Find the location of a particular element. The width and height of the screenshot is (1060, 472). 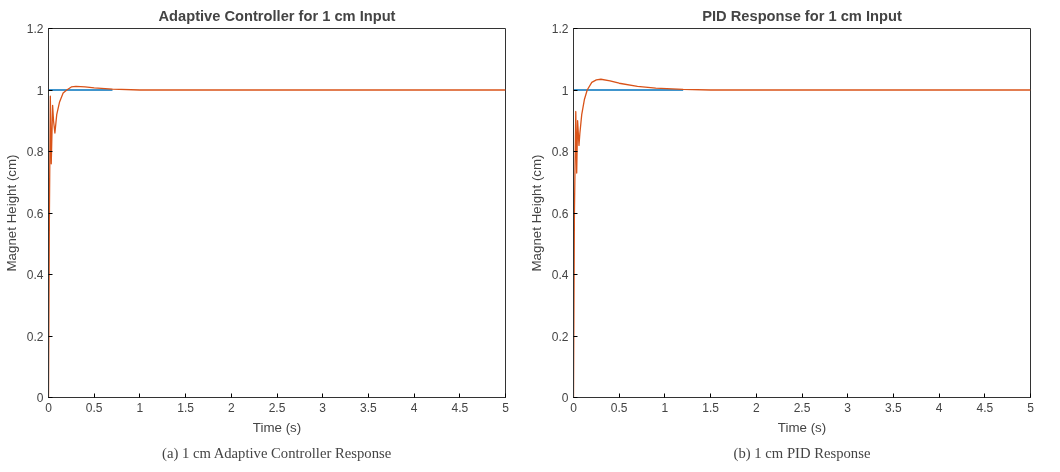

chart-title: PID Response for 1 cm Input is located at coordinates (802, 15).